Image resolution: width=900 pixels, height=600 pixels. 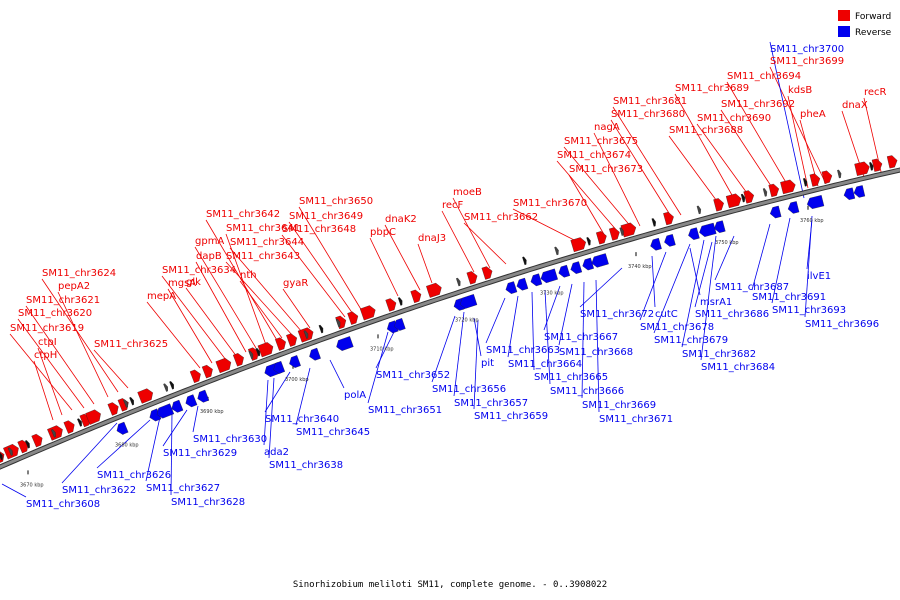 I want to click on reverse-gene-label: SM11_chr3652, so click(x=413, y=375).